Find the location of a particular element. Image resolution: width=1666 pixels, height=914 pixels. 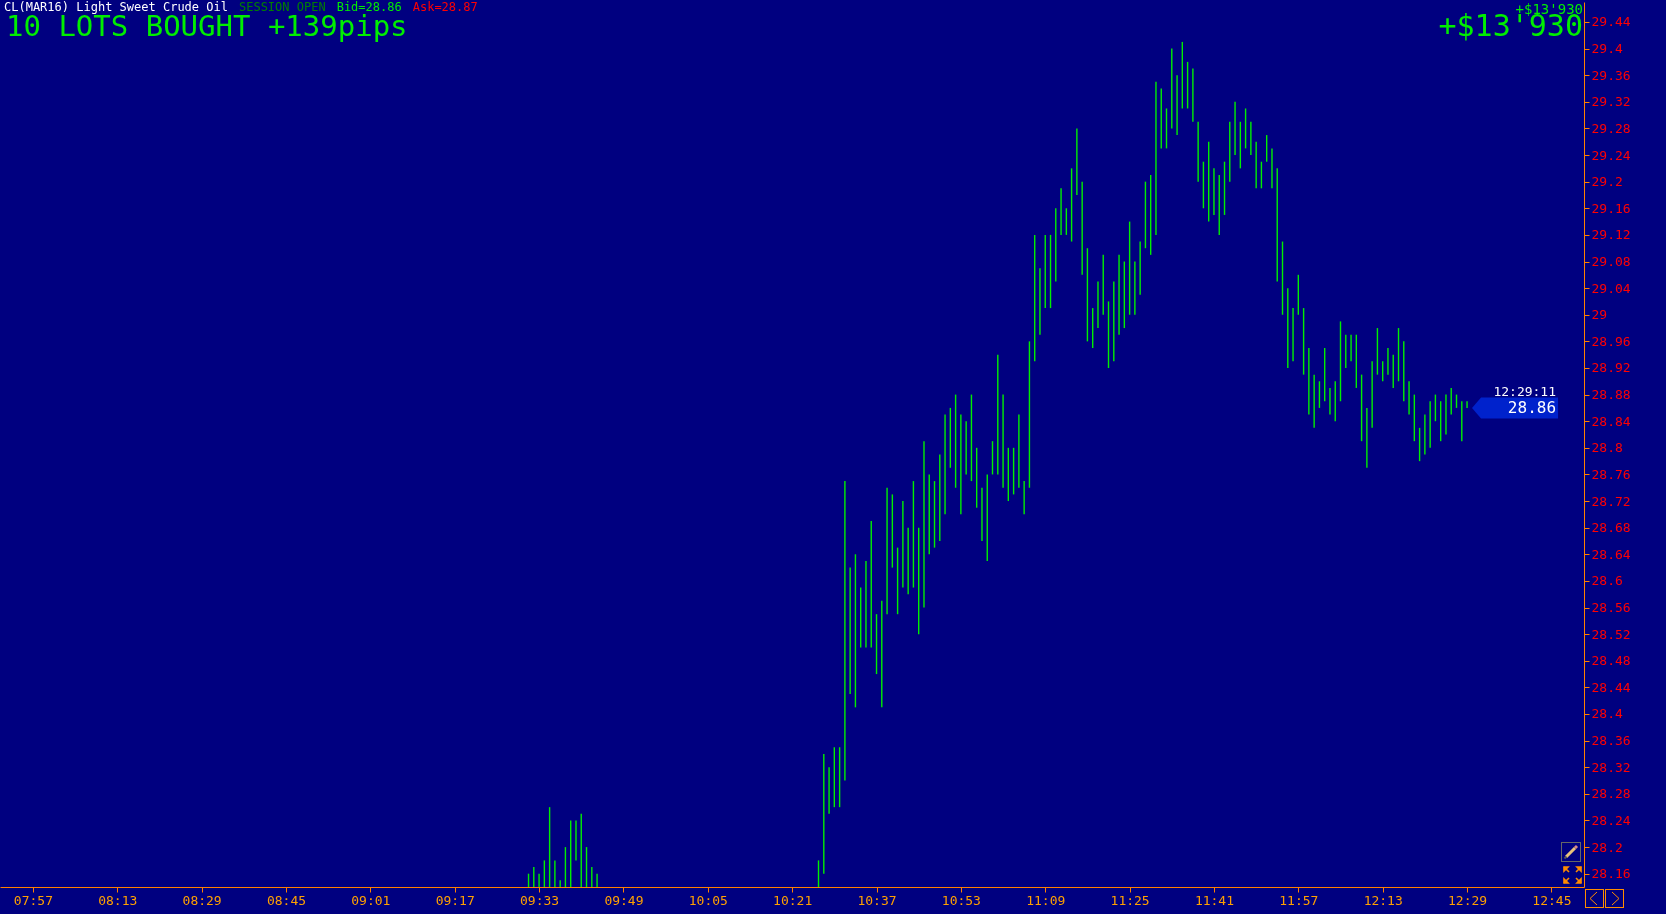

y-tick-label: 28.8 is located at coordinates (1607, 448).